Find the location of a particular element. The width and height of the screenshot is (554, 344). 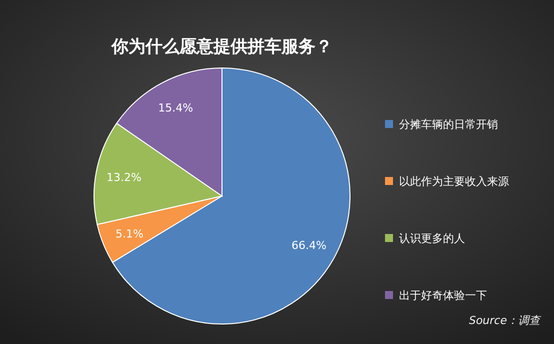

legend-label: 认识更多的人 is located at coordinates (432, 238).